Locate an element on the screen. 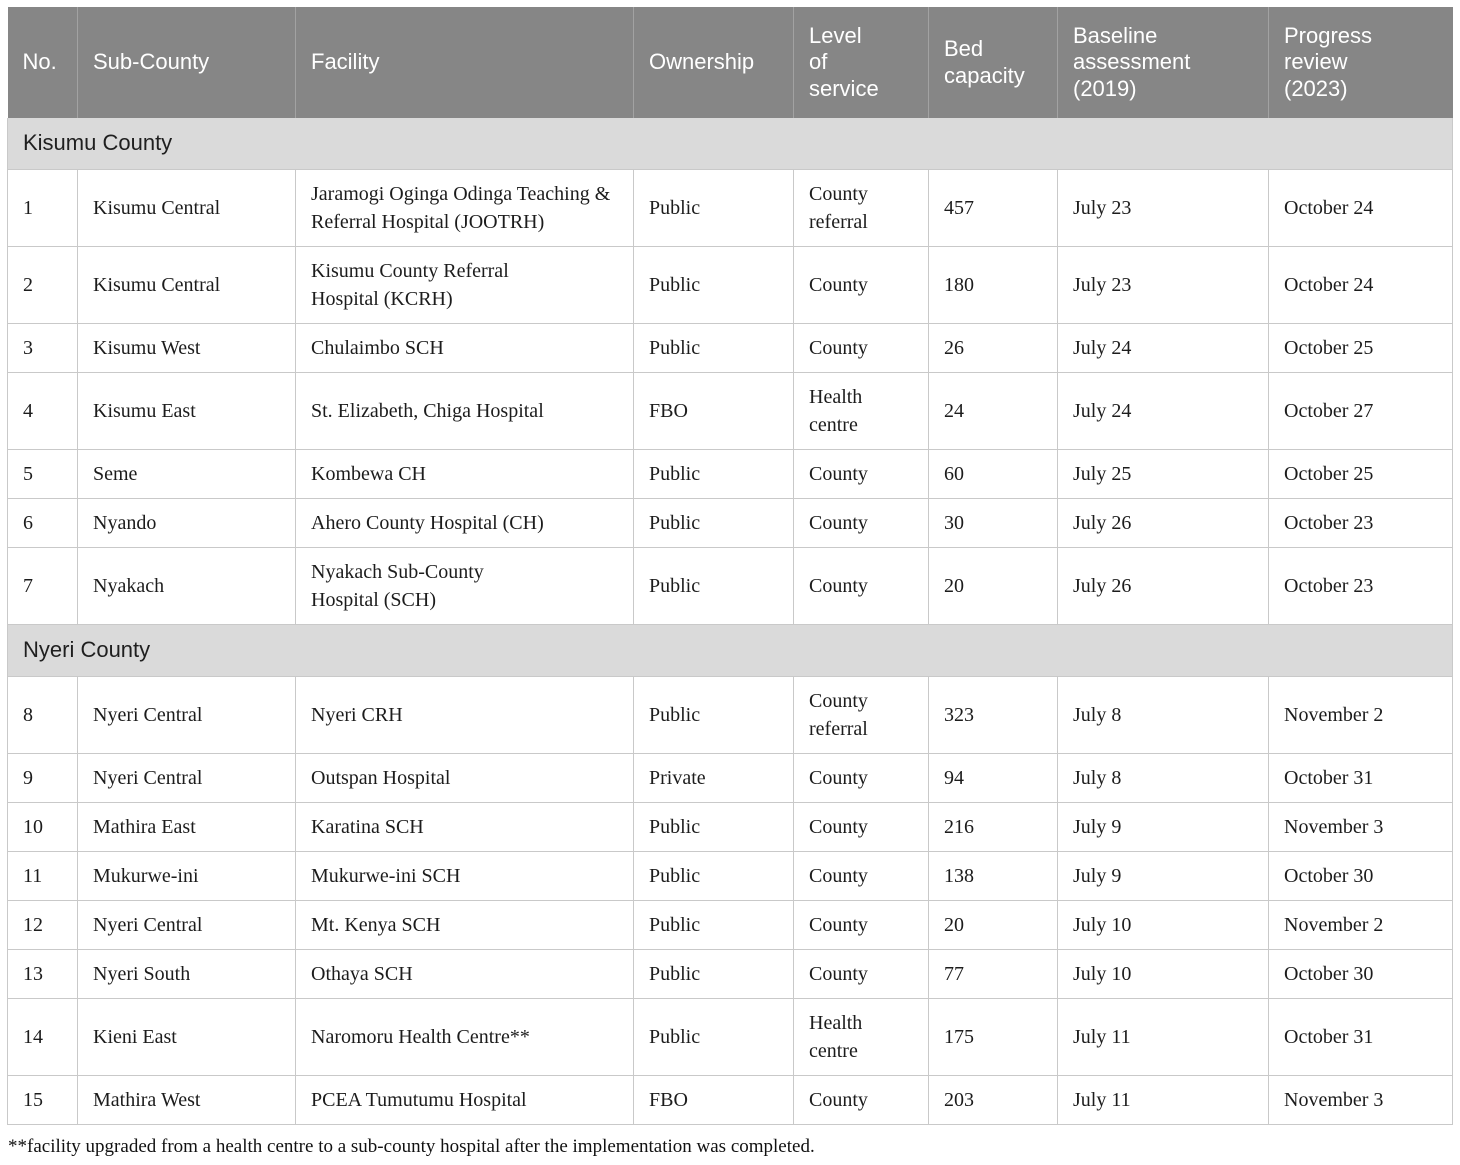  cell-beds: 26 is located at coordinates (993, 347).